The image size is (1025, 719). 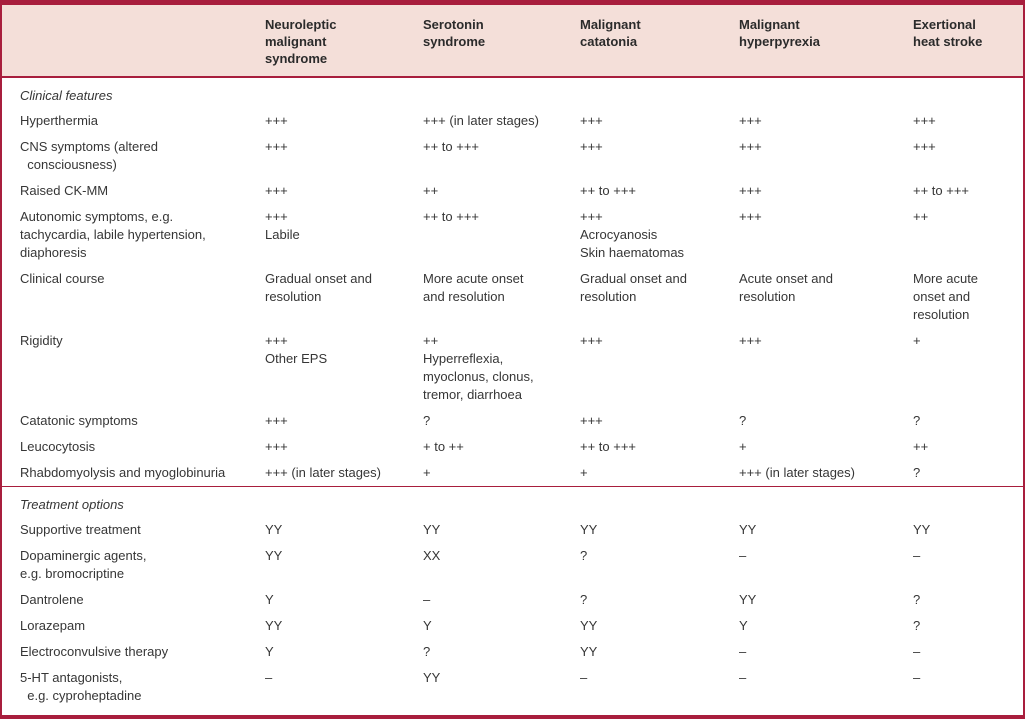 I want to click on feature-label: Hyperthermia, so click(x=59, y=120).